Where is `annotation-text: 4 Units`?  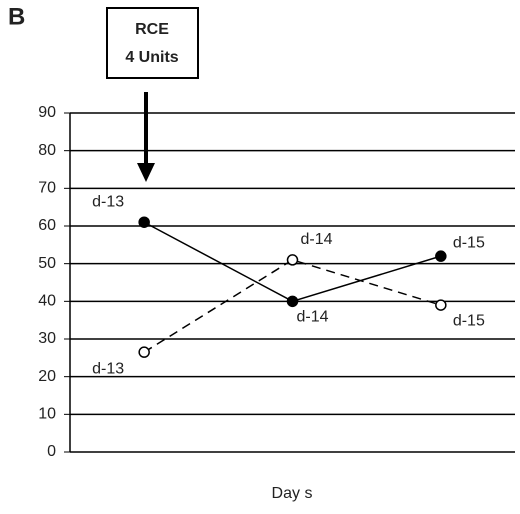
annotation-text: 4 Units is located at coordinates (151, 57).